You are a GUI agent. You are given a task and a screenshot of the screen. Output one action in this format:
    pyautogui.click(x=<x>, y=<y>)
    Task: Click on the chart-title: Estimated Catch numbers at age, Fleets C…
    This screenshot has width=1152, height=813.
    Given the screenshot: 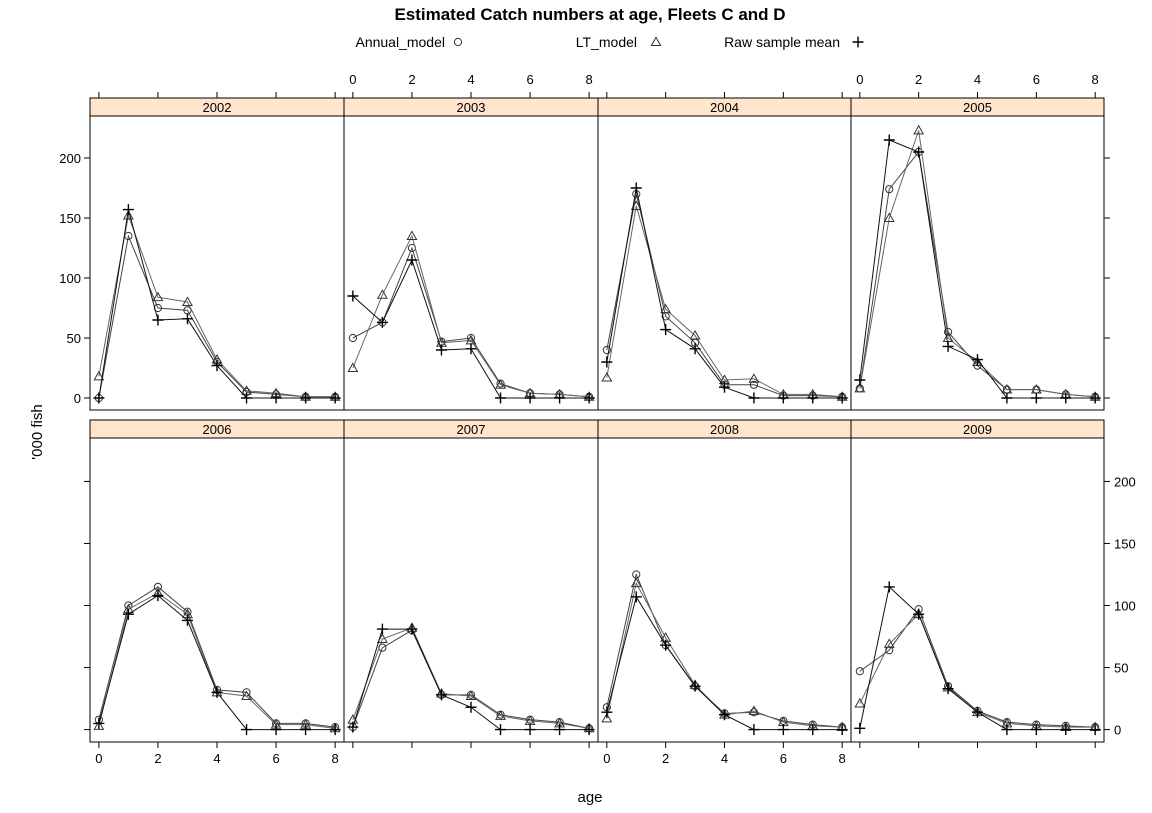 What is the action you would take?
    pyautogui.click(x=589, y=14)
    